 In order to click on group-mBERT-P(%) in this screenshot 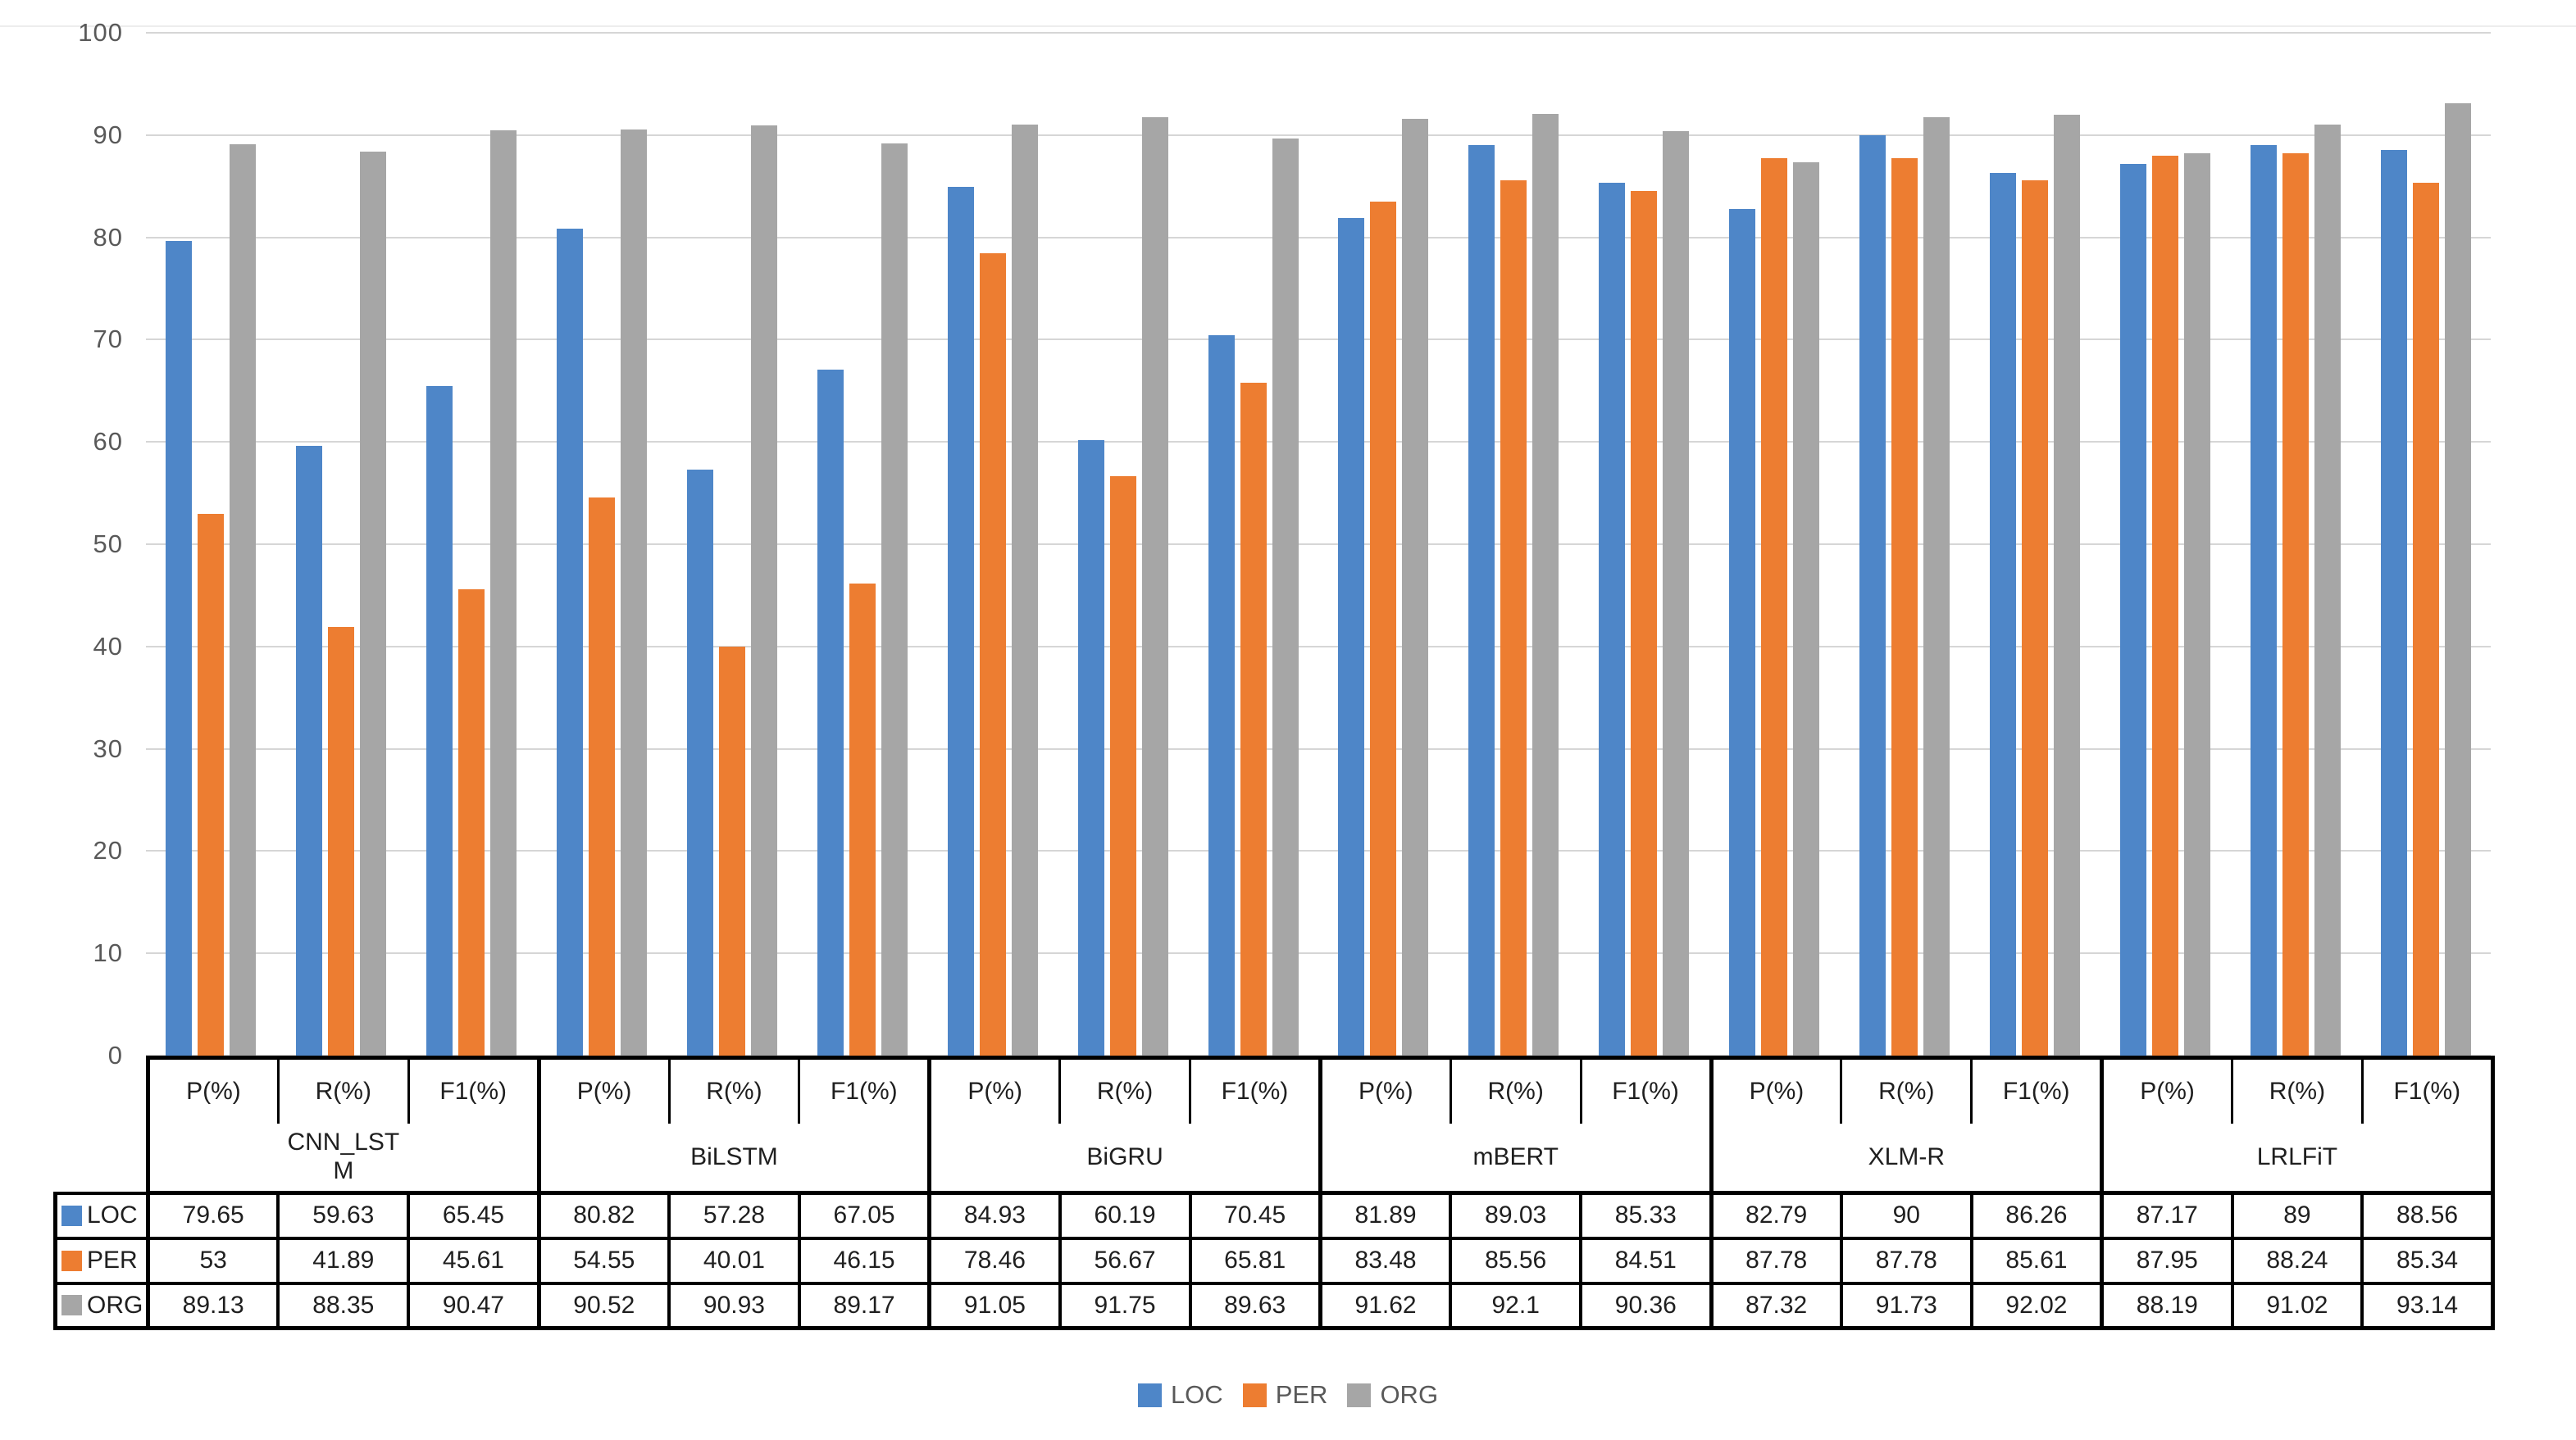, I will do `click(1384, 544)`.